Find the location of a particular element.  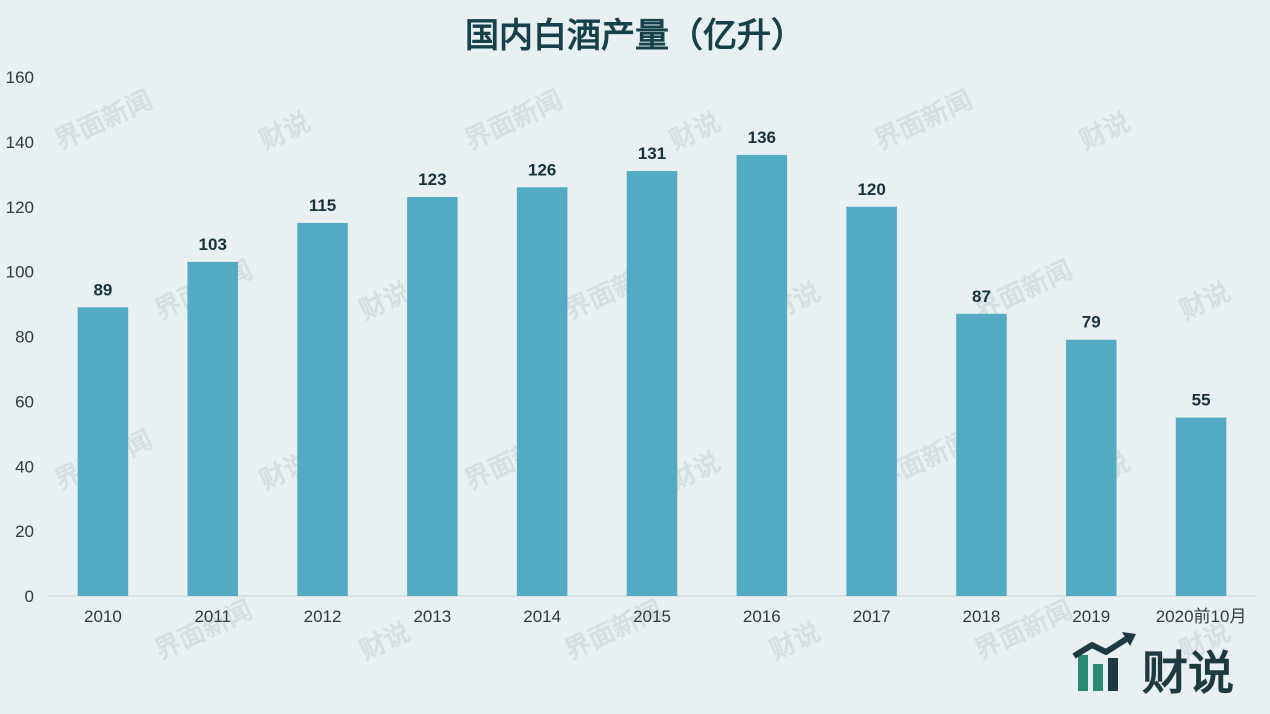

bar-2012 is located at coordinates (322, 409).